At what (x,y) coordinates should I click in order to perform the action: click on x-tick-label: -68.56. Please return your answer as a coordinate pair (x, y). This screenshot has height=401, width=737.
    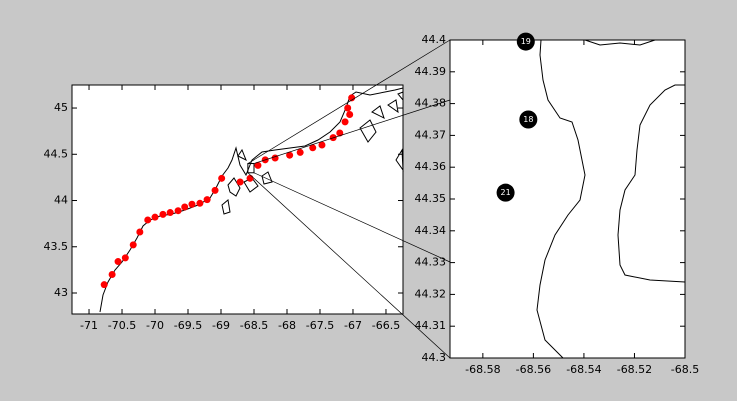
    Looking at the image, I should click on (533, 369).